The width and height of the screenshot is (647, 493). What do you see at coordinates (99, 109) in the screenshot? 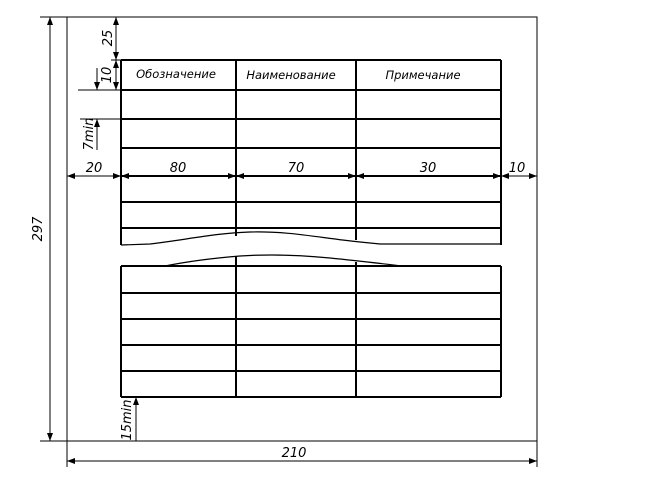
I see `dim-row-height` at bounding box center [99, 109].